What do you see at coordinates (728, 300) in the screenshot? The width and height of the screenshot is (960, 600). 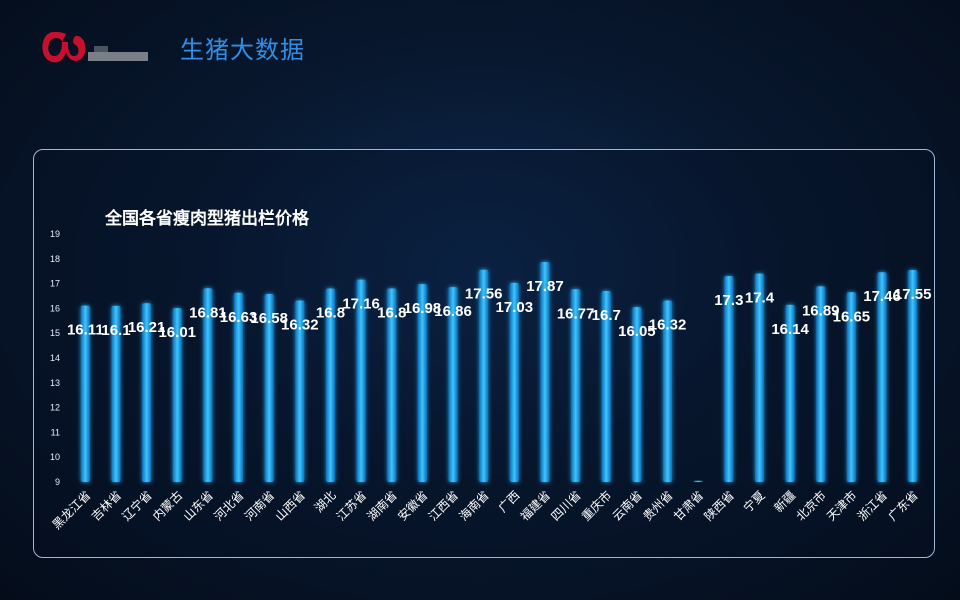 I see `data-label: 17.3` at bounding box center [728, 300].